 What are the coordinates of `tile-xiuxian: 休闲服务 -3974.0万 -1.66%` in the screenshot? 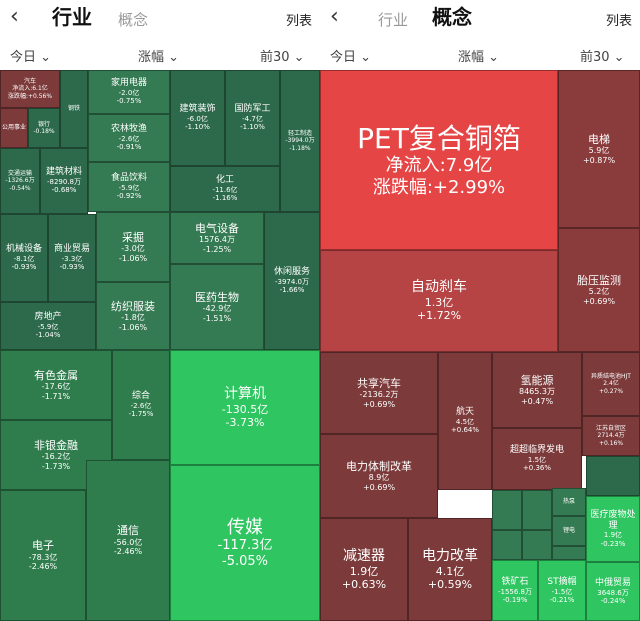 It's located at (292, 281).